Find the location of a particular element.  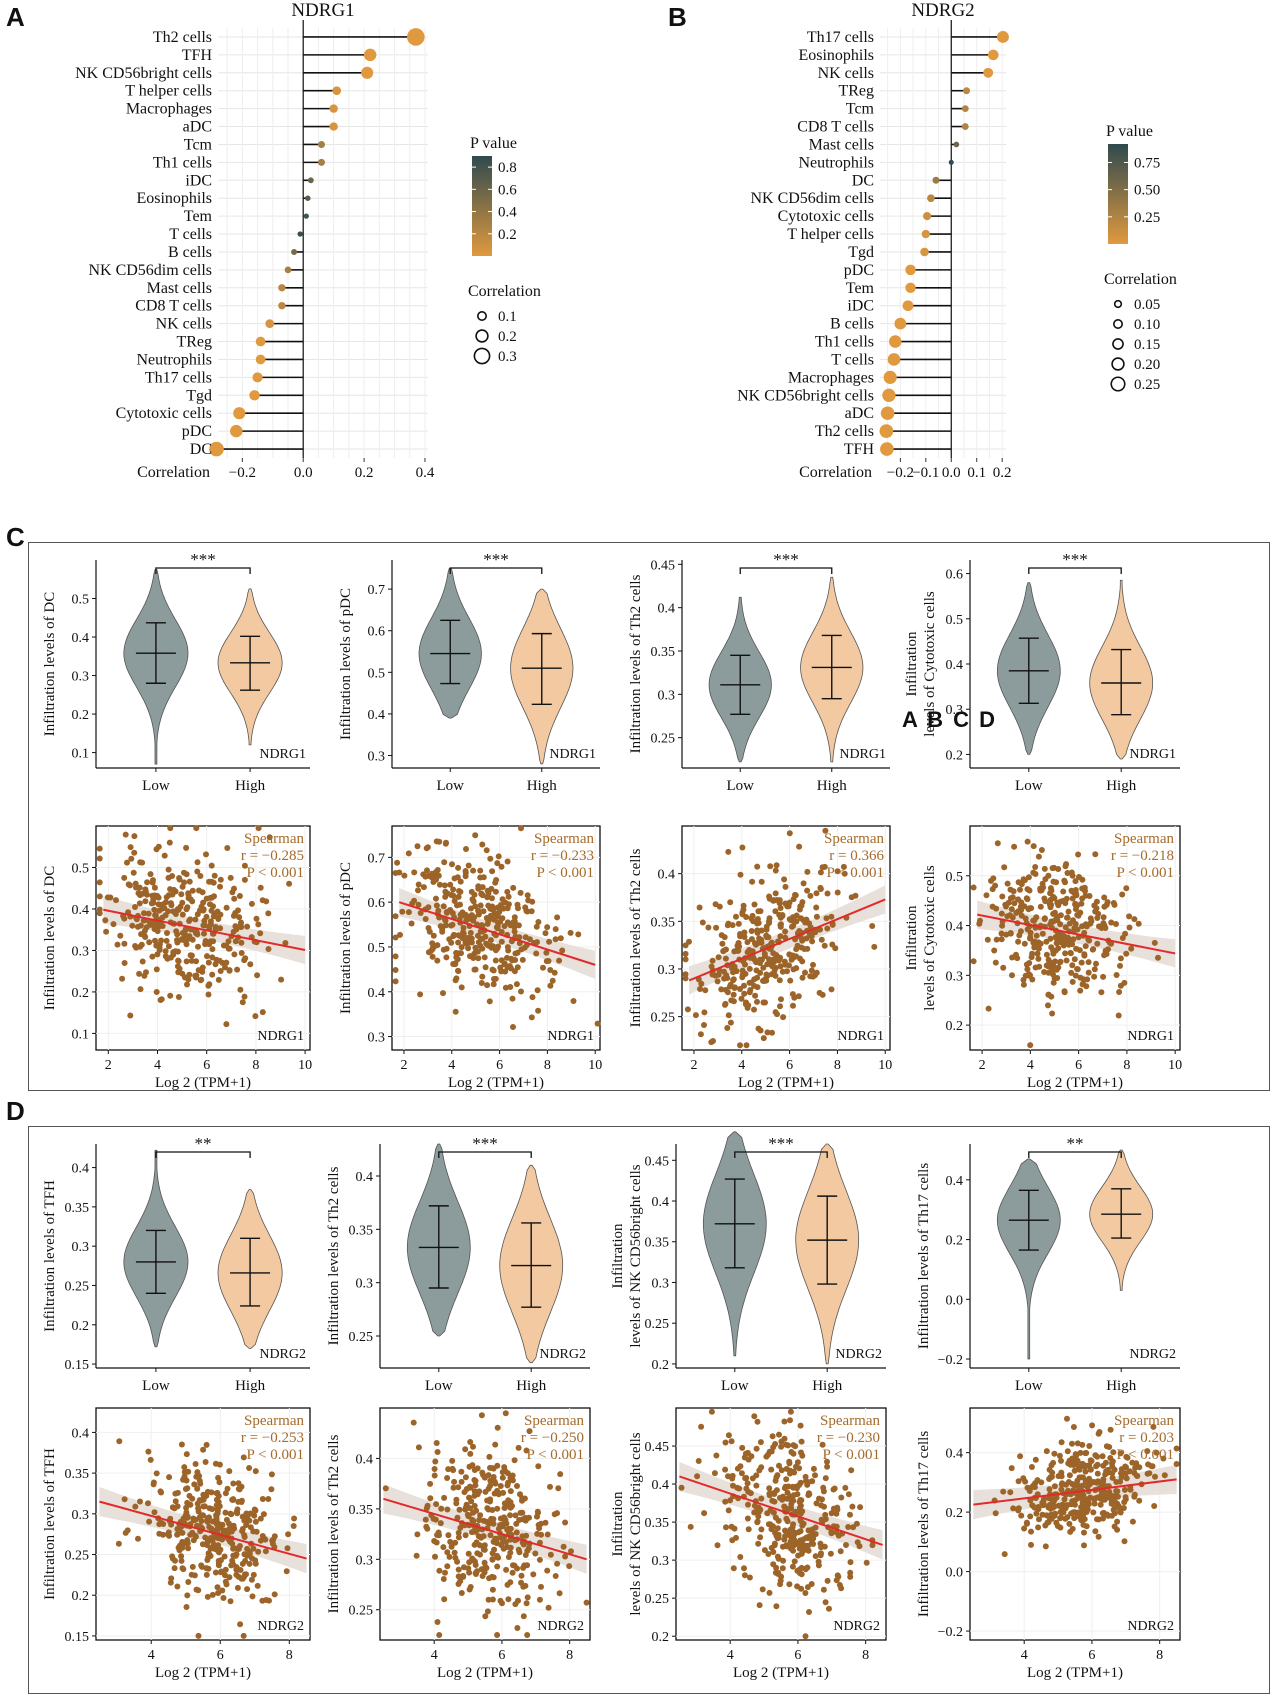

violins_C.2-ytick-label: 0.4 is located at coordinates (667, 609).